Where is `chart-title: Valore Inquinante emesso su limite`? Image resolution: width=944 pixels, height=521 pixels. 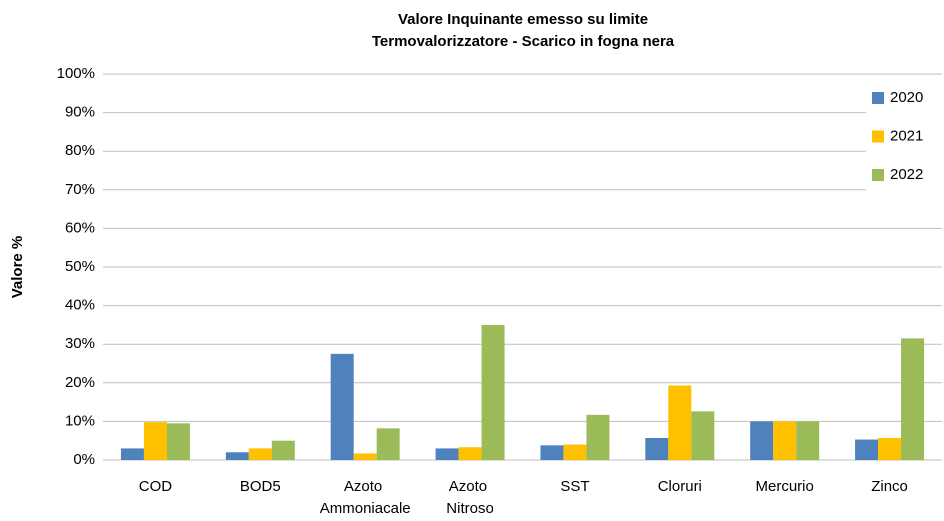 chart-title: Valore Inquinante emesso su limite is located at coordinates (523, 19).